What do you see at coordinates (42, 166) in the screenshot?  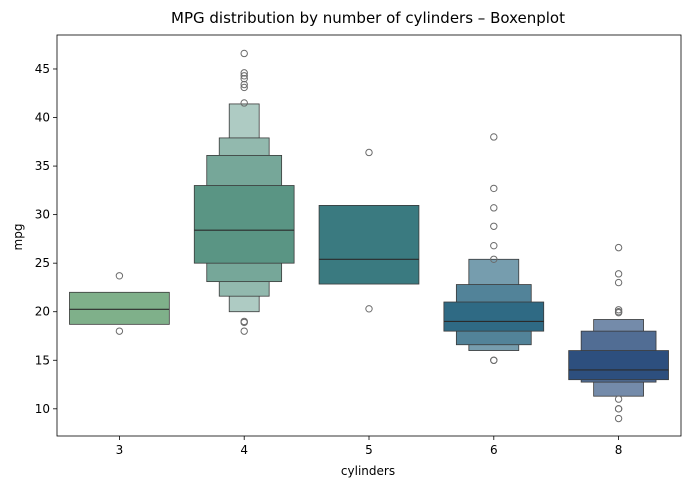 I see `y-tick-label: 35` at bounding box center [42, 166].